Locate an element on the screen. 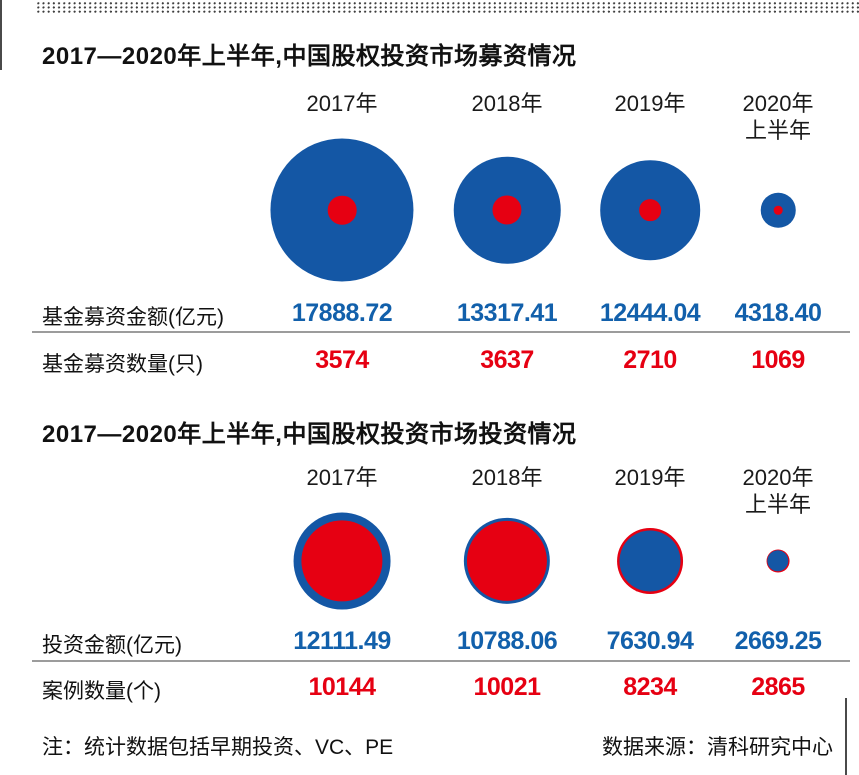 The height and width of the screenshot is (775, 859). fund-count-value: 3574 is located at coordinates (342, 360).